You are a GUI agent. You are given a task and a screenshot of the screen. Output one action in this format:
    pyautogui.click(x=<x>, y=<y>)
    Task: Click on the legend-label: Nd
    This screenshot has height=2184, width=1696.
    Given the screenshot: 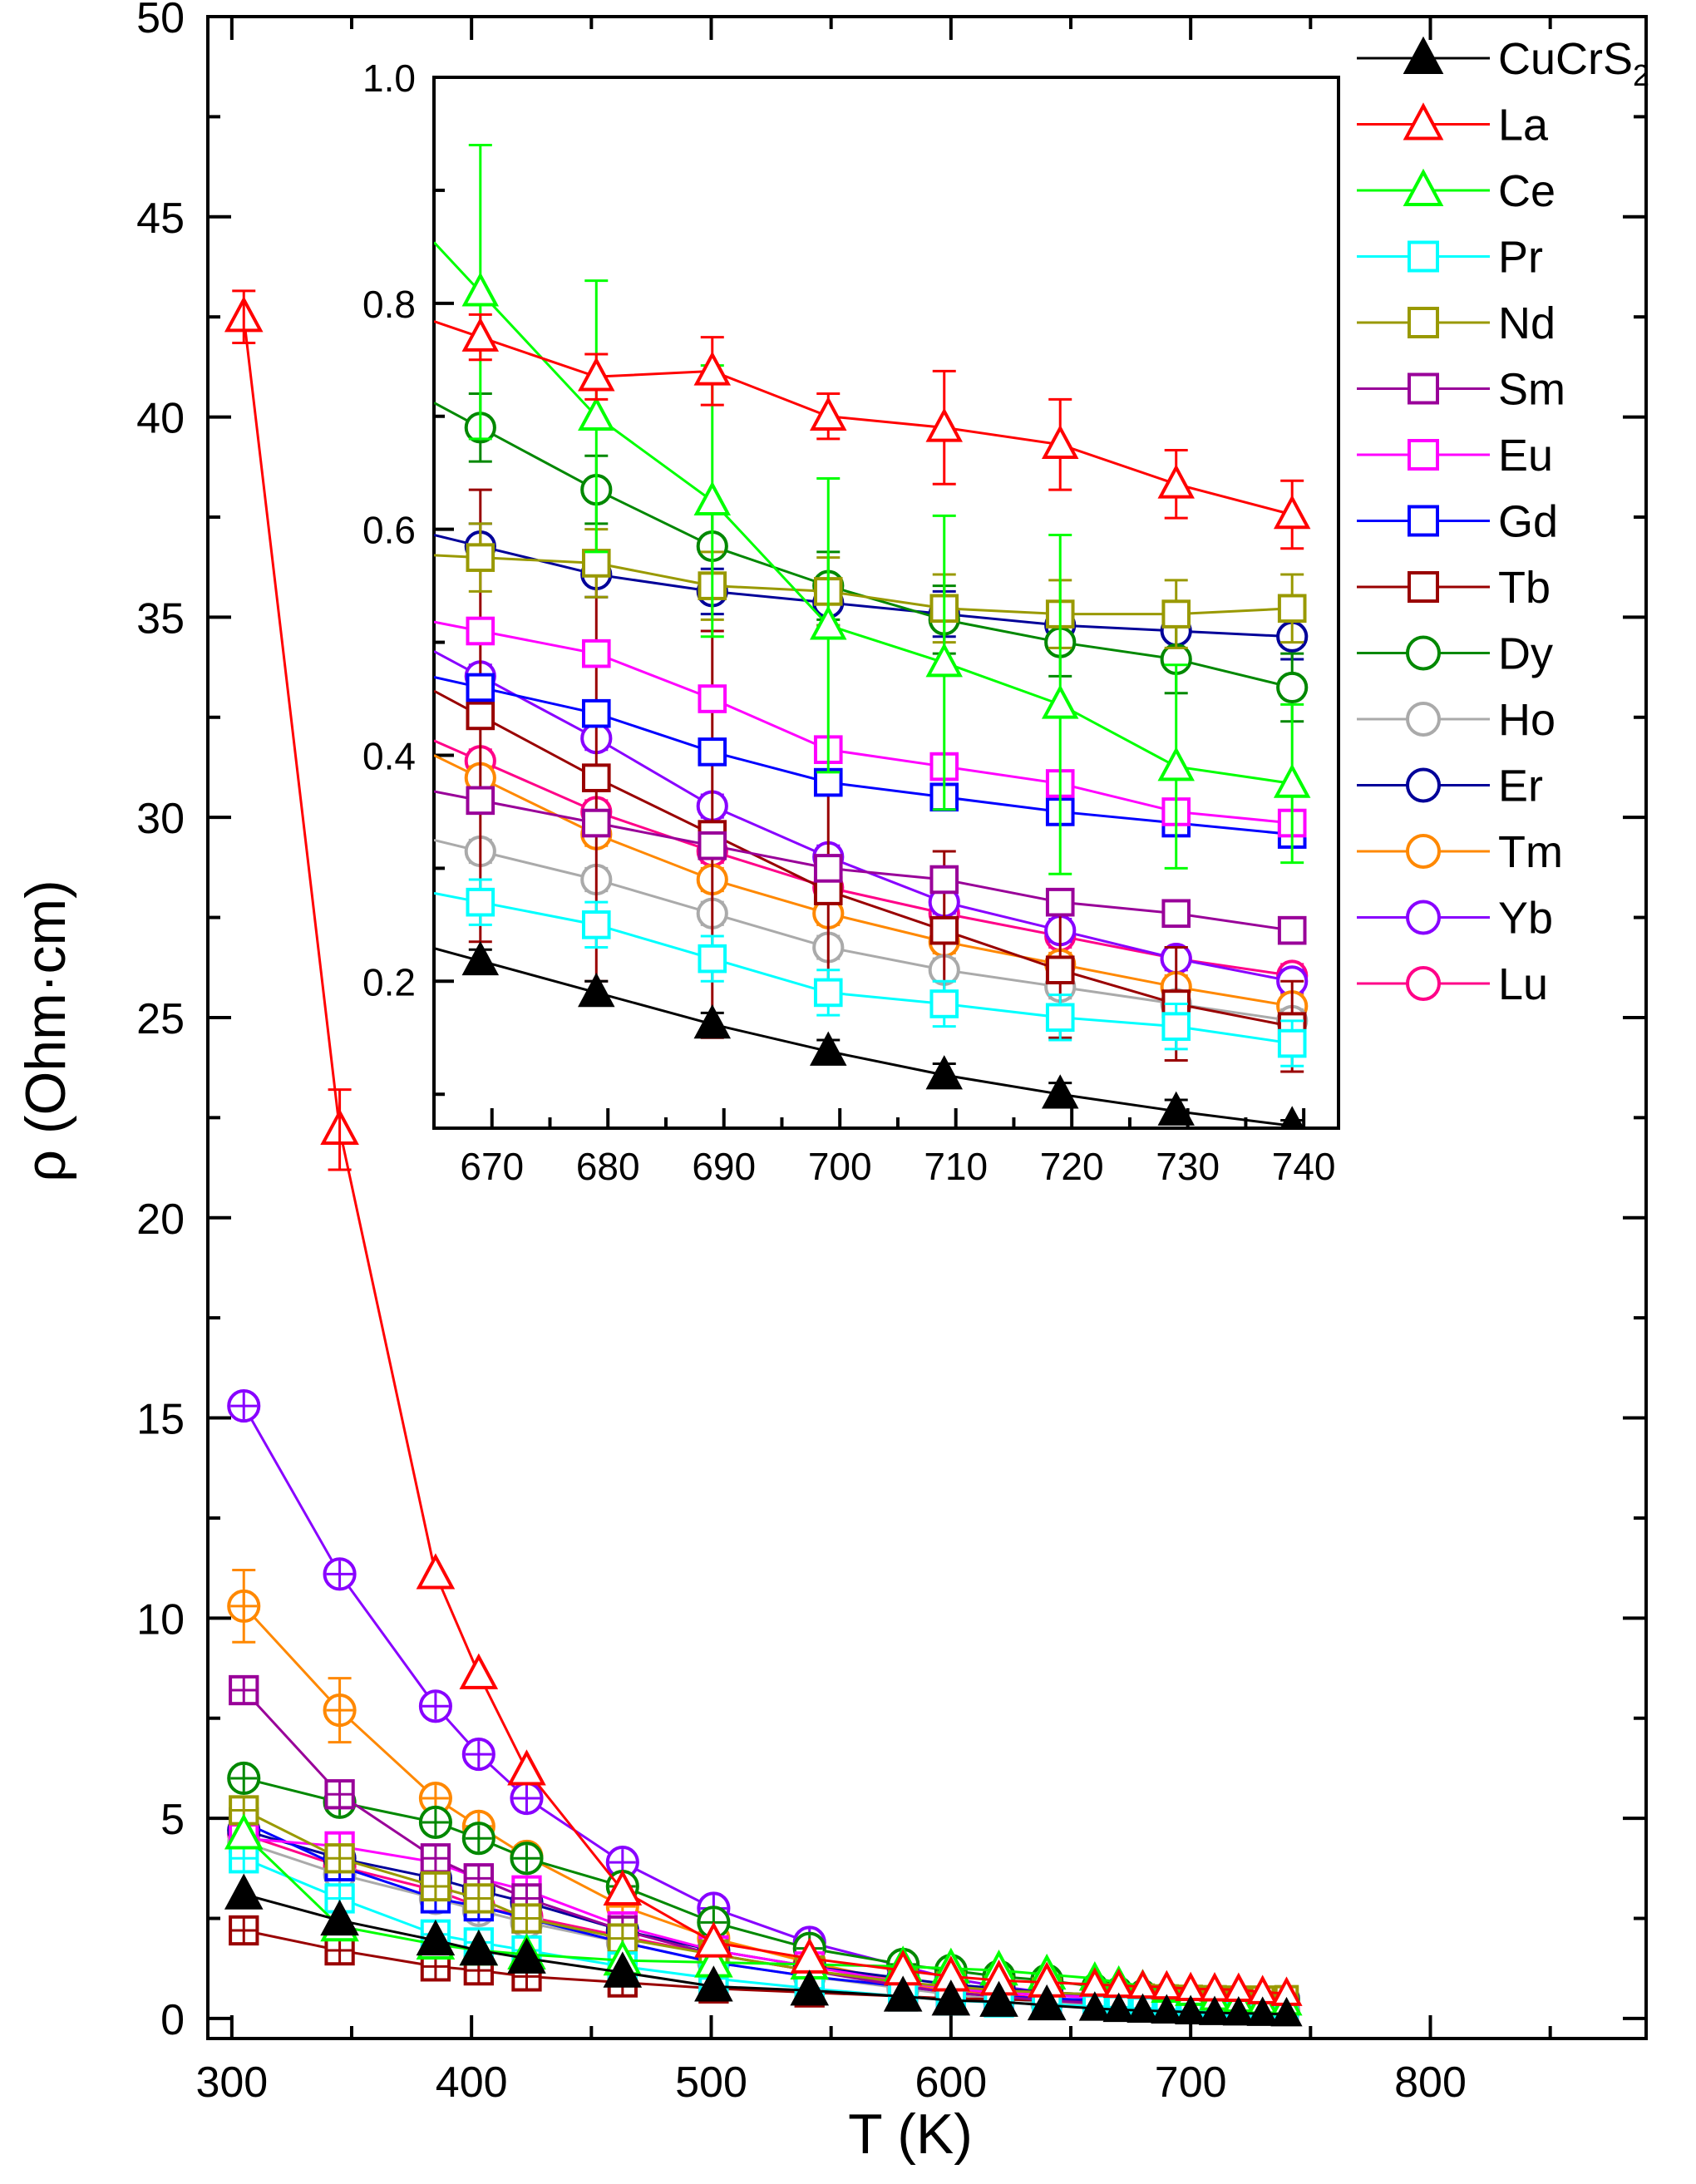 What is the action you would take?
    pyautogui.click(x=1526, y=323)
    